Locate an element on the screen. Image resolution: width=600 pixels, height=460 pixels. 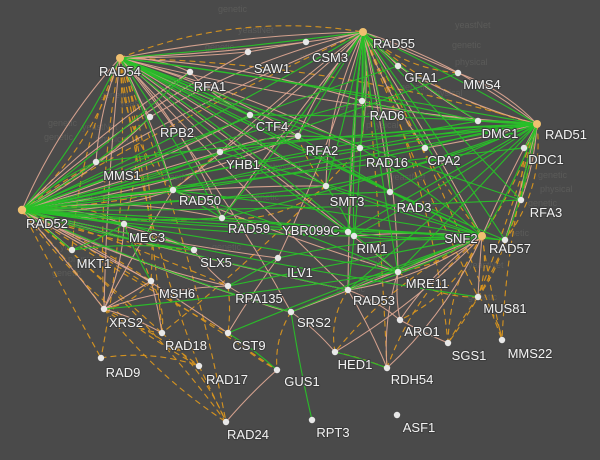
graph-node-gfa1: GFA1 is located at coordinates (398, 66).